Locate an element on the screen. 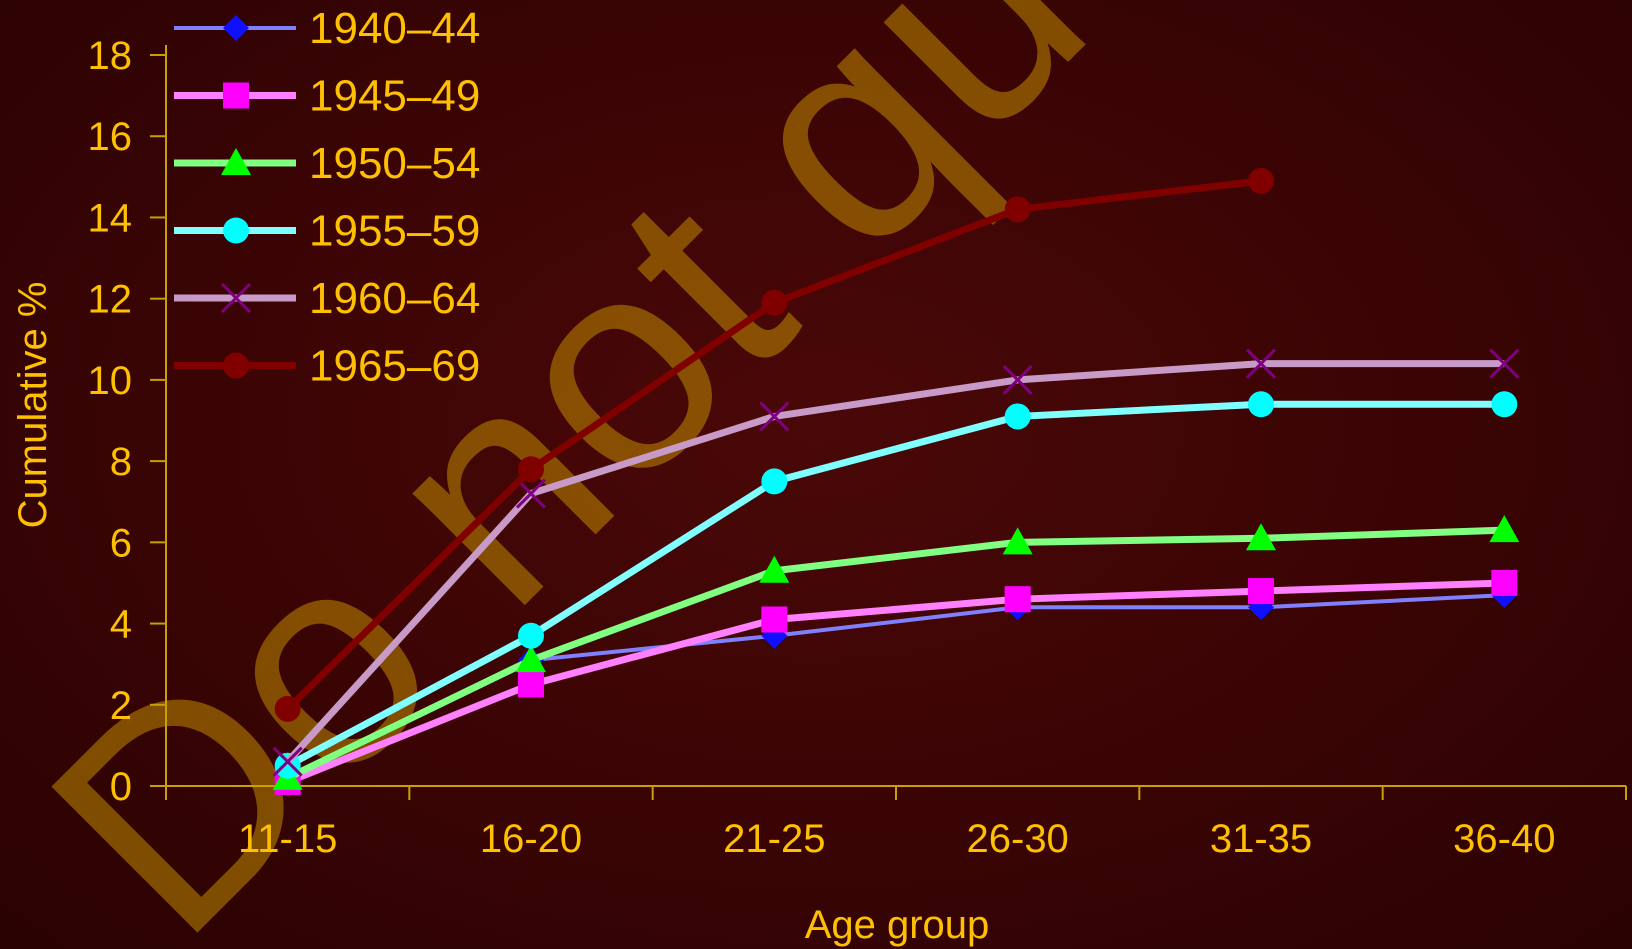 This screenshot has width=1632, height=949. legend-entry-0: 1940–44 is located at coordinates (327, 28).